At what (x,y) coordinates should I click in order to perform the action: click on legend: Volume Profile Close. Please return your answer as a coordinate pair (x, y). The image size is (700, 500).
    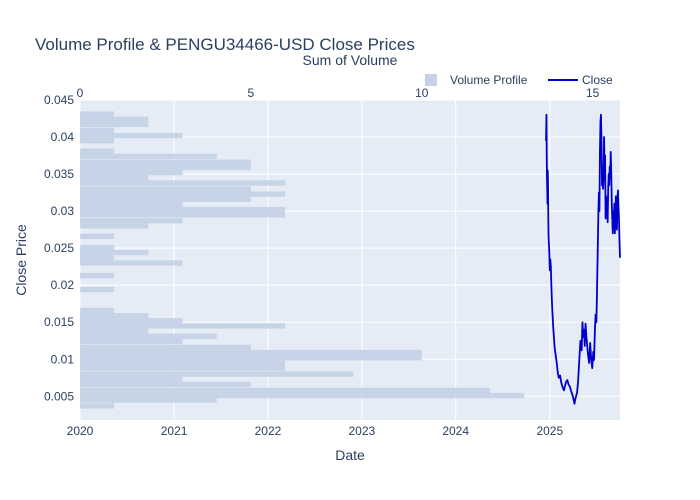
    Looking at the image, I should click on (519, 80).